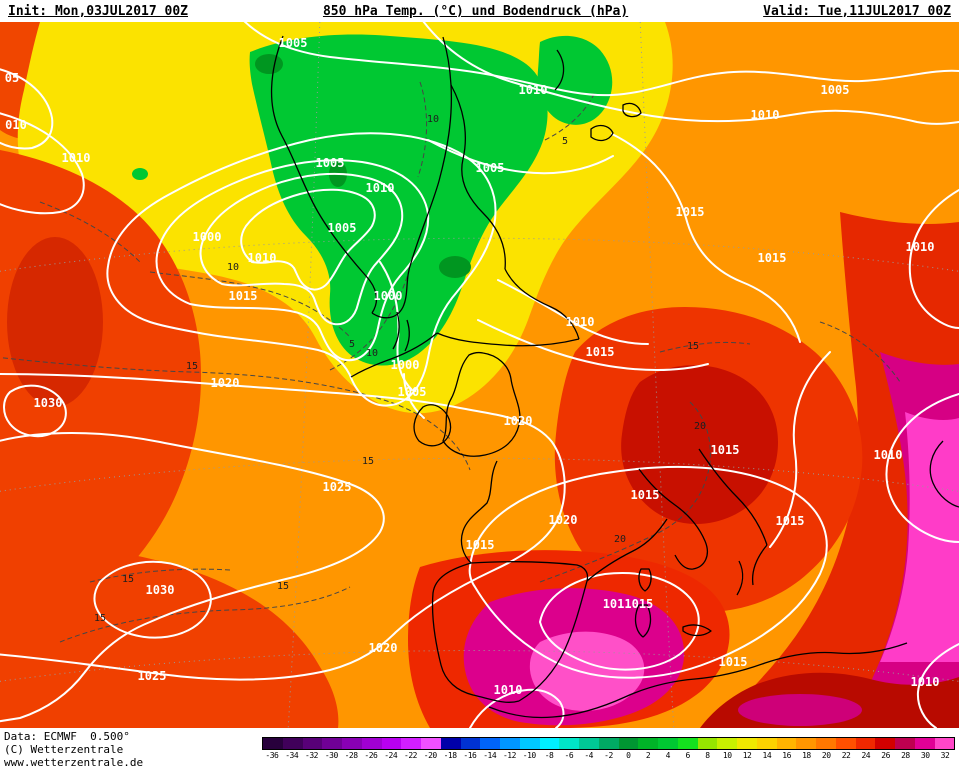 The image size is (959, 770). I want to click on colorbar-tick-label: -34, so click(292, 755).